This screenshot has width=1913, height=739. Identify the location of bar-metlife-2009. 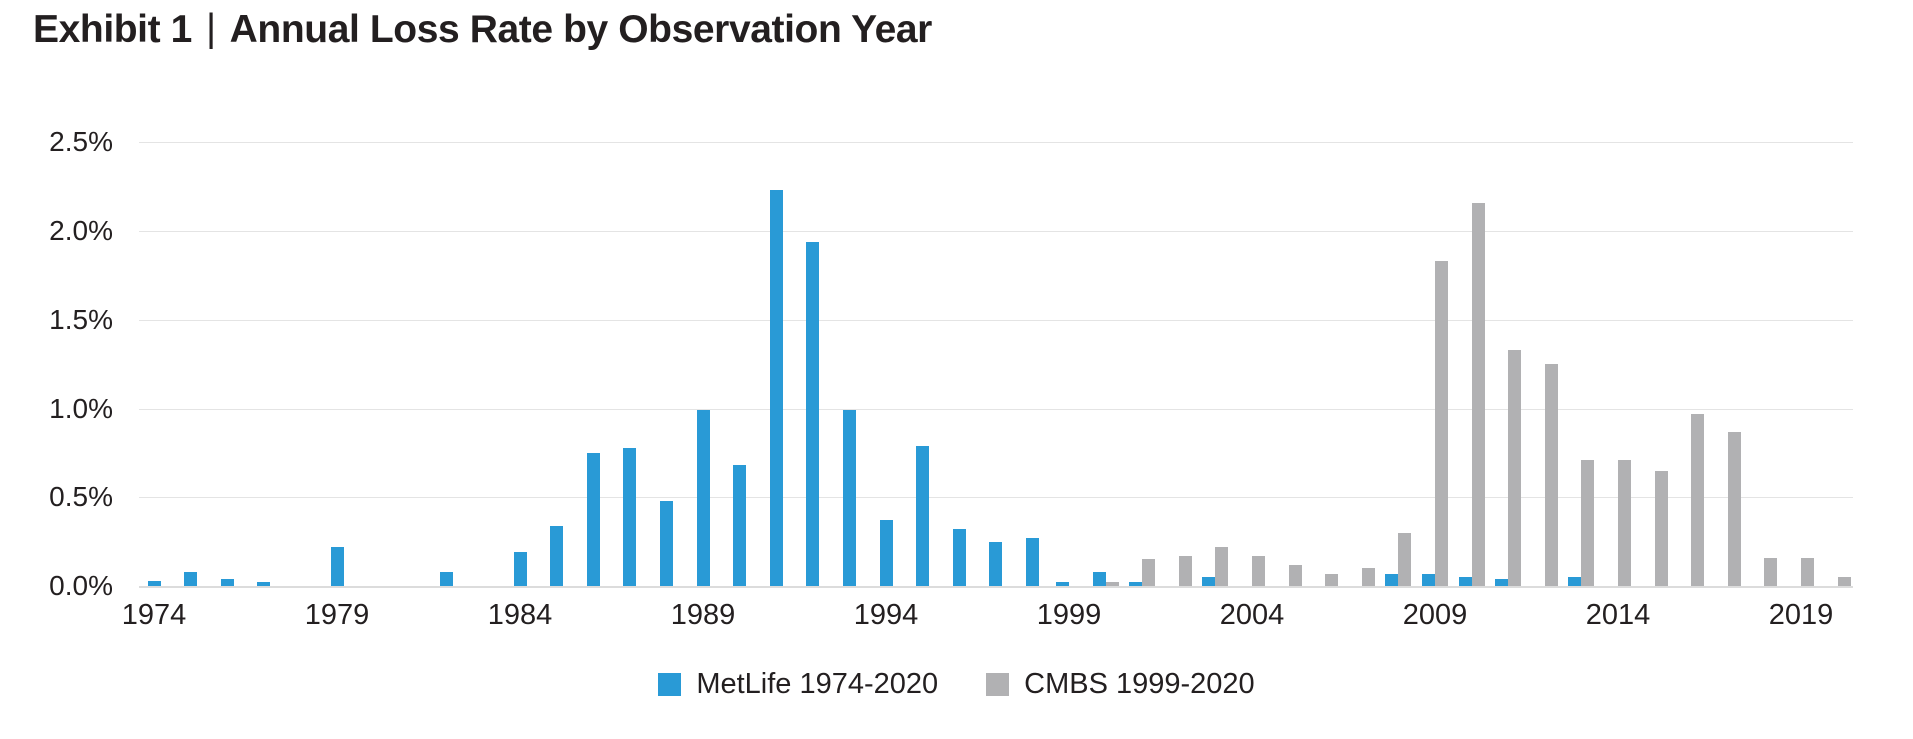
(1428, 580).